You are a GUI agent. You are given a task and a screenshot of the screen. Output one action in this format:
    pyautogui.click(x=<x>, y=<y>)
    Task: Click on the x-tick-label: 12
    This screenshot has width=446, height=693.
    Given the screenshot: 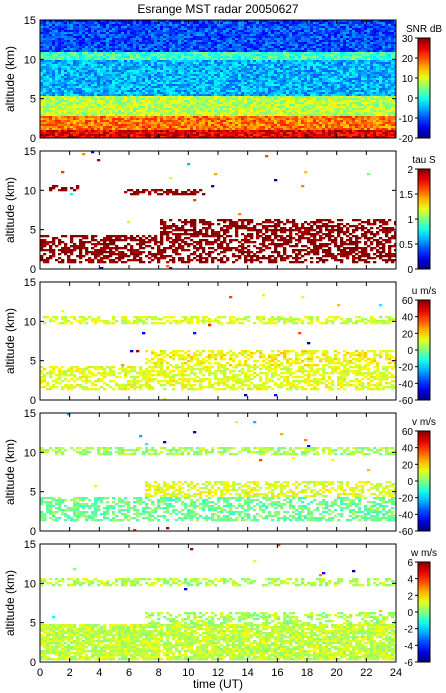 What is the action you would take?
    pyautogui.click(x=218, y=673)
    